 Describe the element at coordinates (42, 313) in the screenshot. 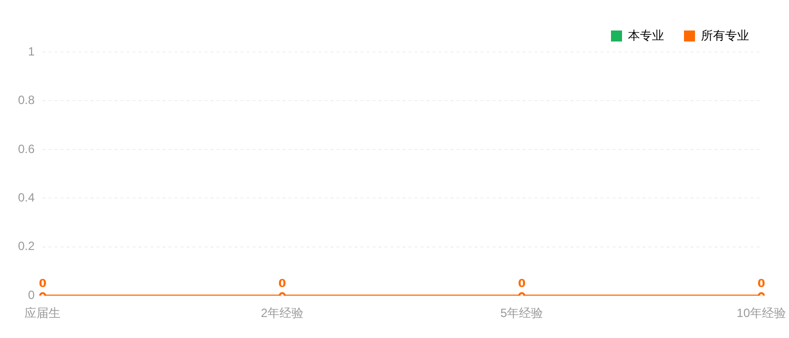

I see `x-tick-label: 应届生` at that location.